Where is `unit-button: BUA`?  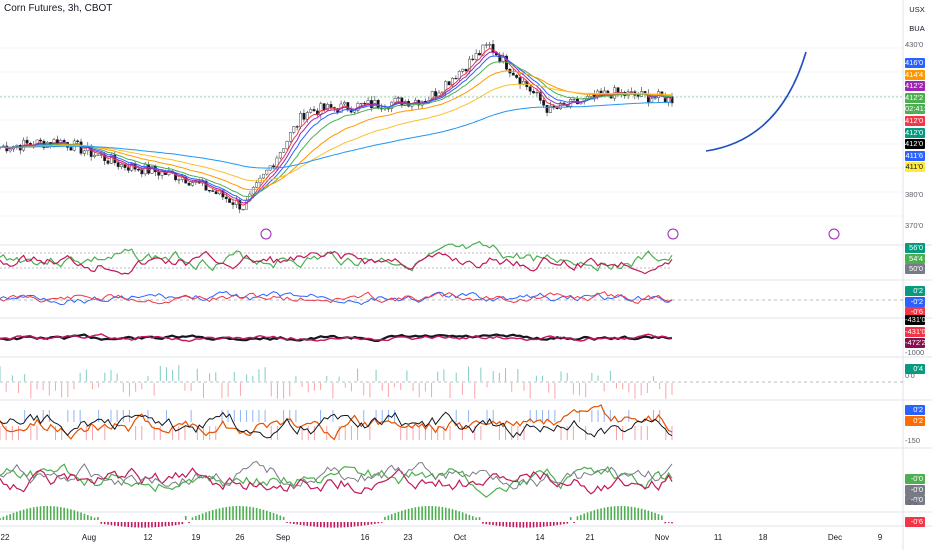 unit-button: BUA is located at coordinates (917, 28).